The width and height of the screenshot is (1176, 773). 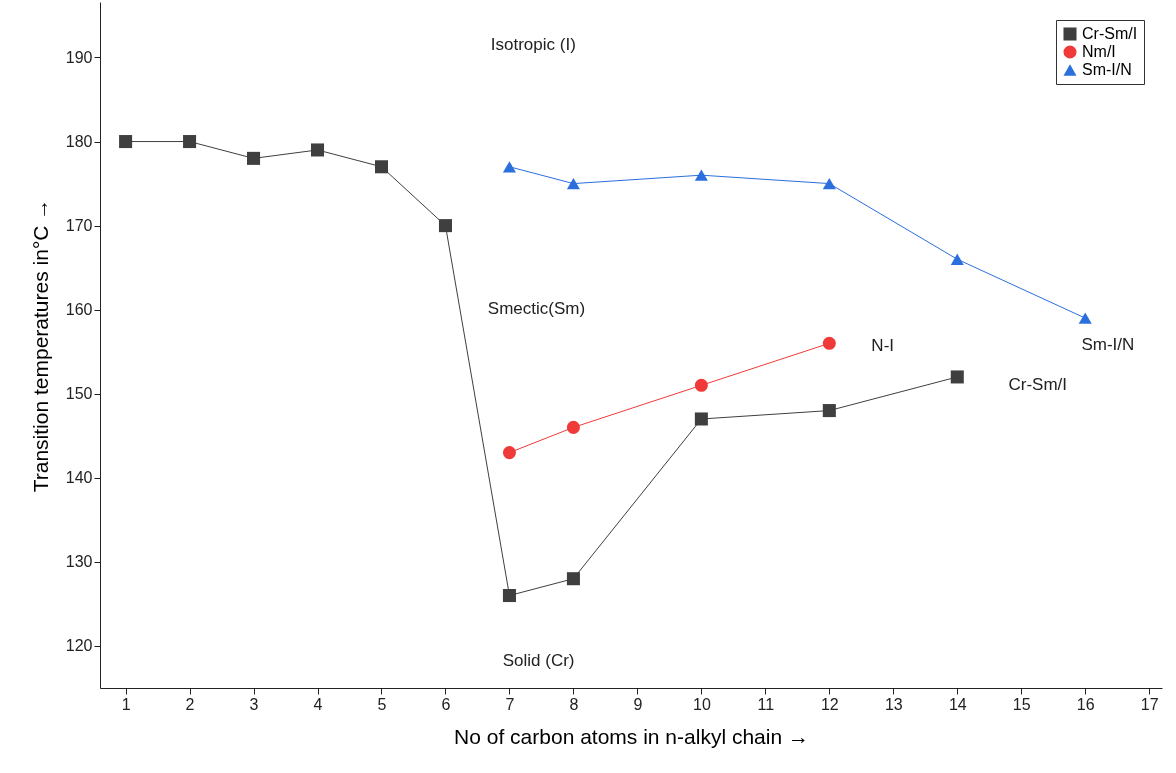 What do you see at coordinates (1107, 69) in the screenshot?
I see `legend-label: Sm-I/N` at bounding box center [1107, 69].